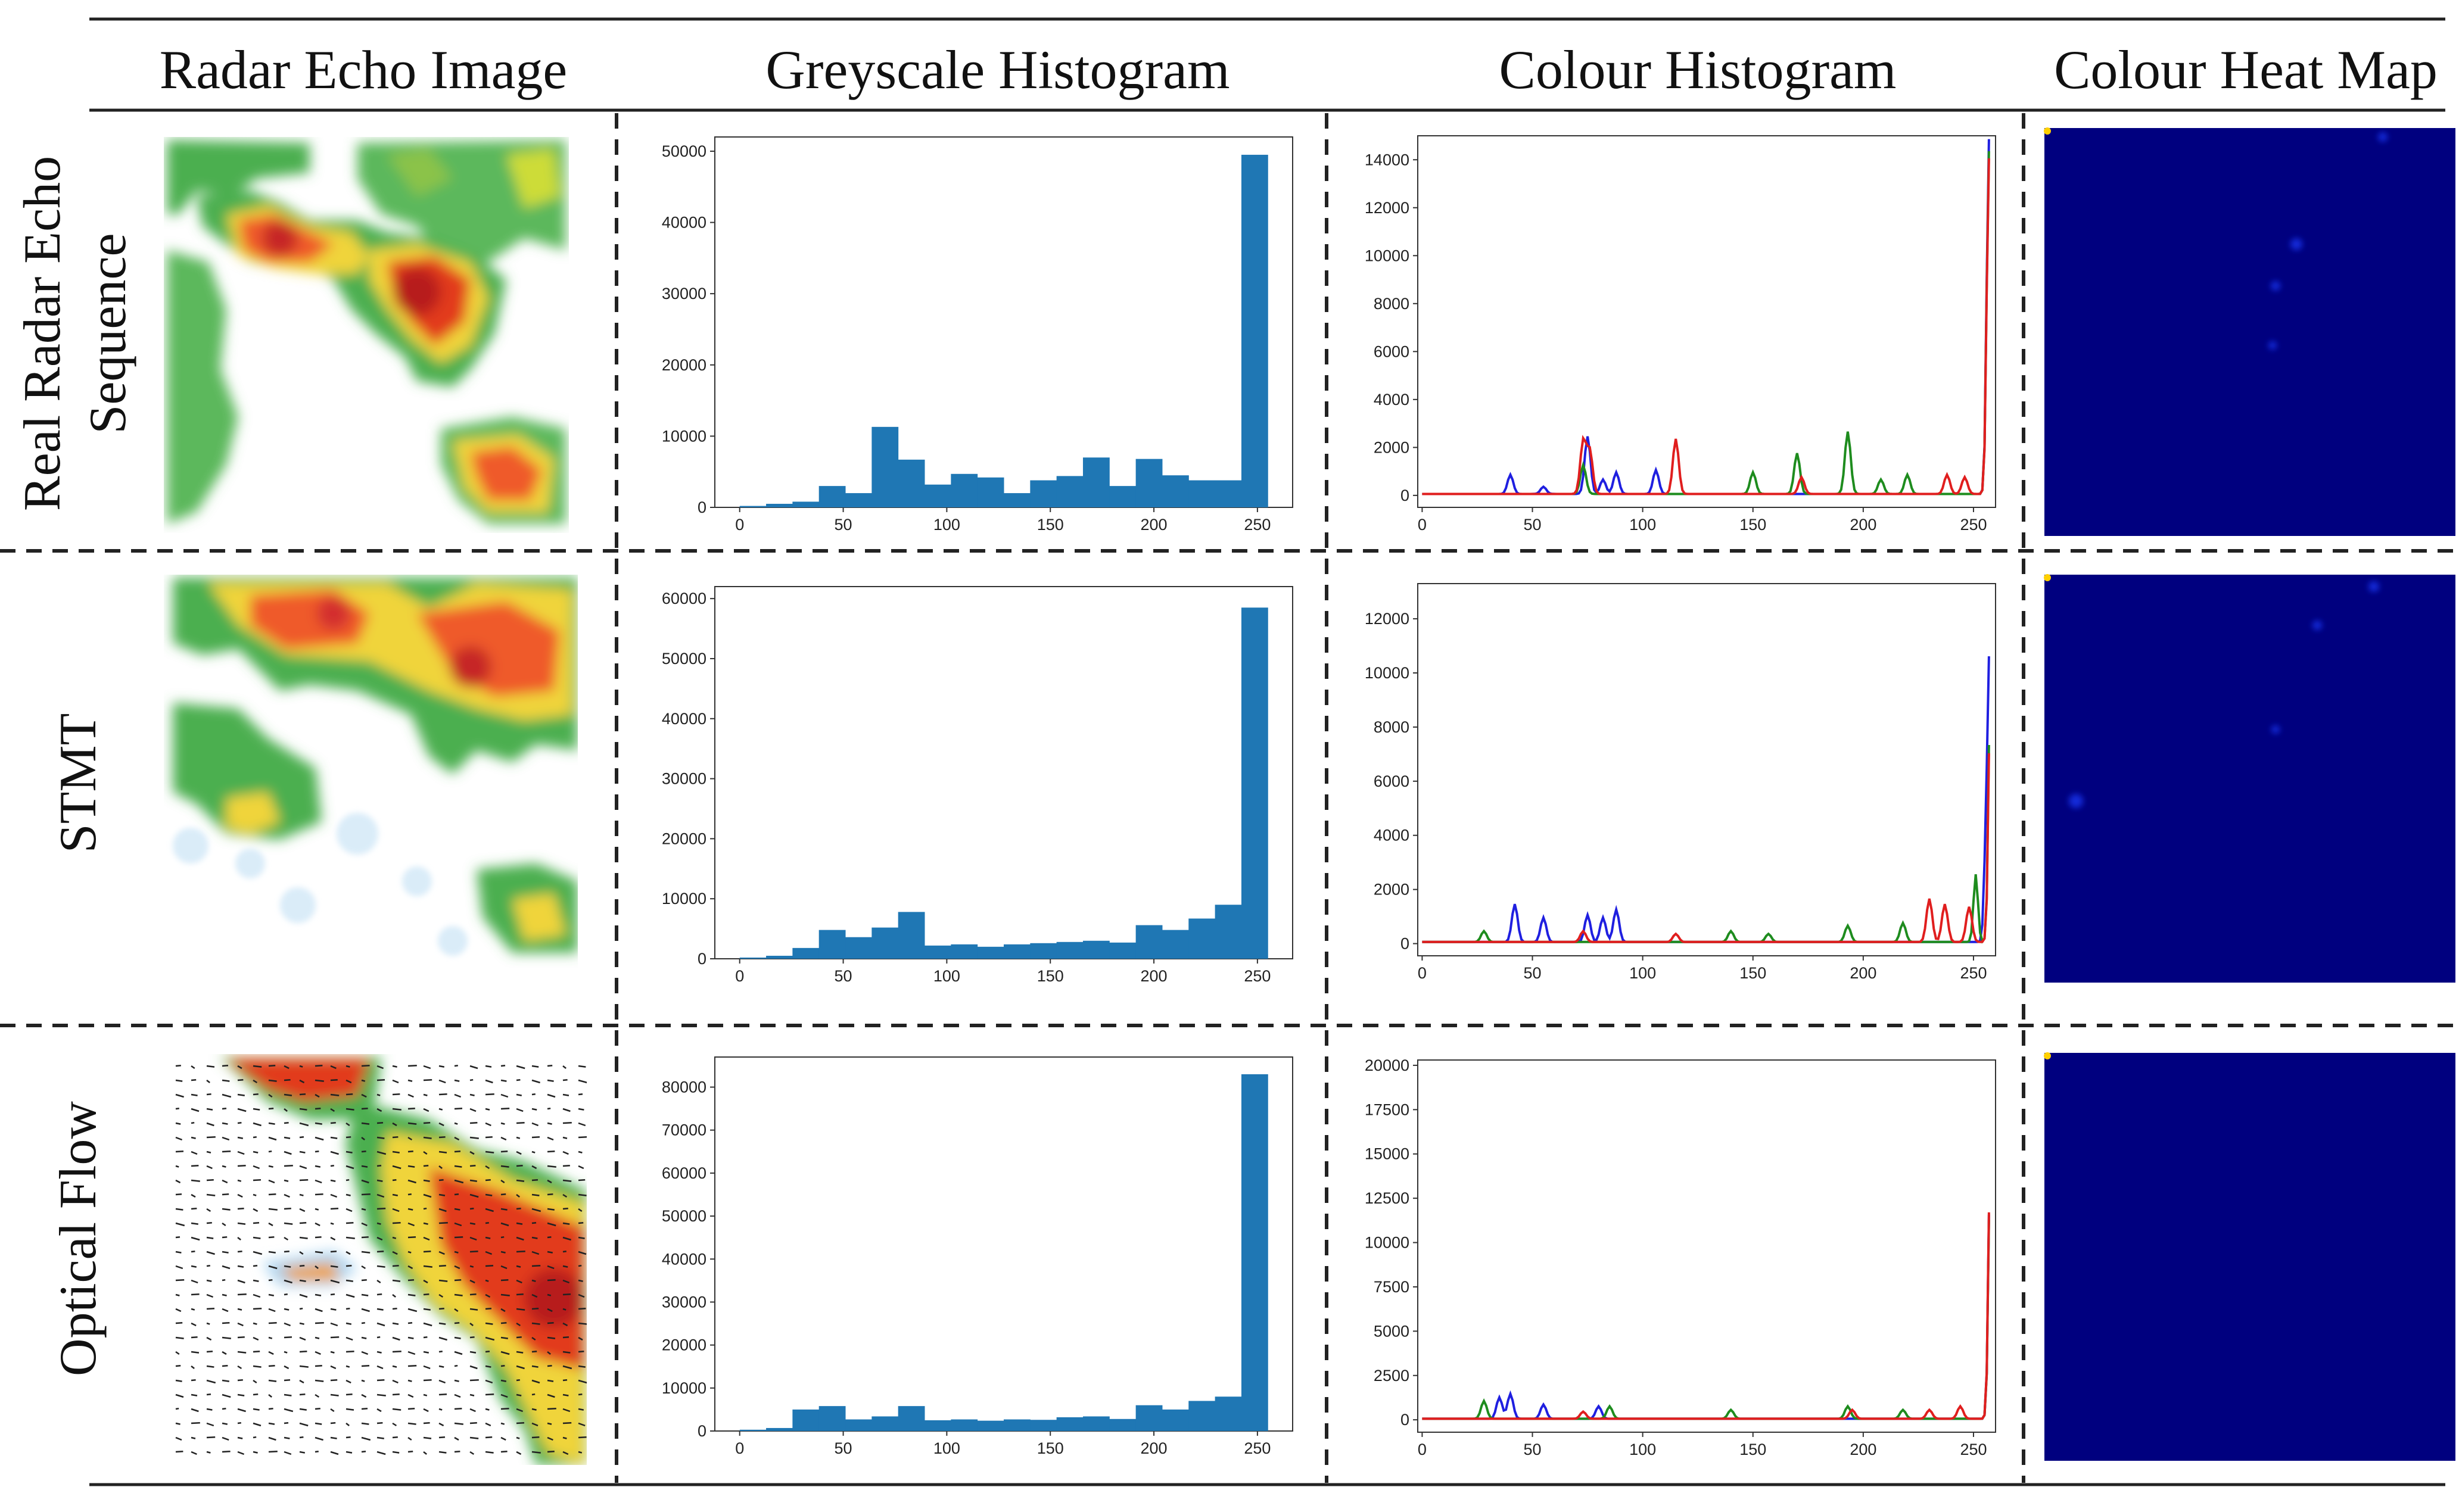  Describe the element at coordinates (381, 1261) in the screenshot. I see `radar-image-optical-flow` at that location.